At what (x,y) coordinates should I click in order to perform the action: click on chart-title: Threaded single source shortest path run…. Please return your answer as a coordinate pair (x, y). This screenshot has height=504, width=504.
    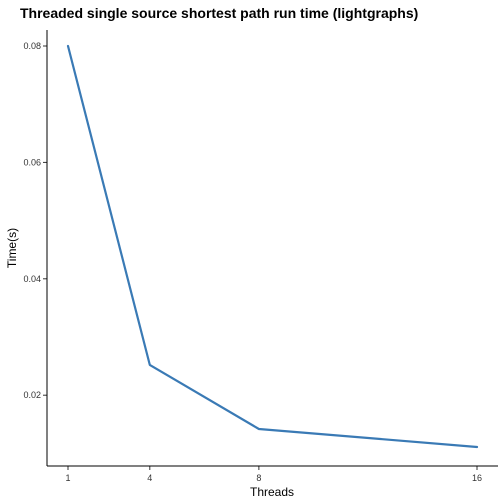
    Looking at the image, I should click on (219, 13).